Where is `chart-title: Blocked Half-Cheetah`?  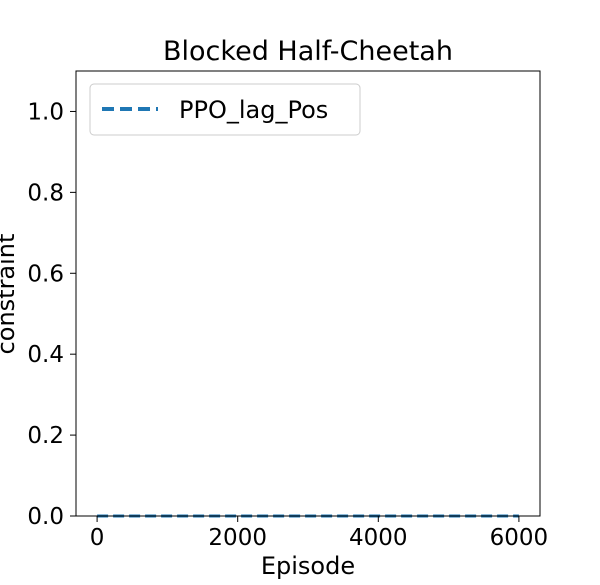
chart-title: Blocked Half-Cheetah is located at coordinates (308, 51).